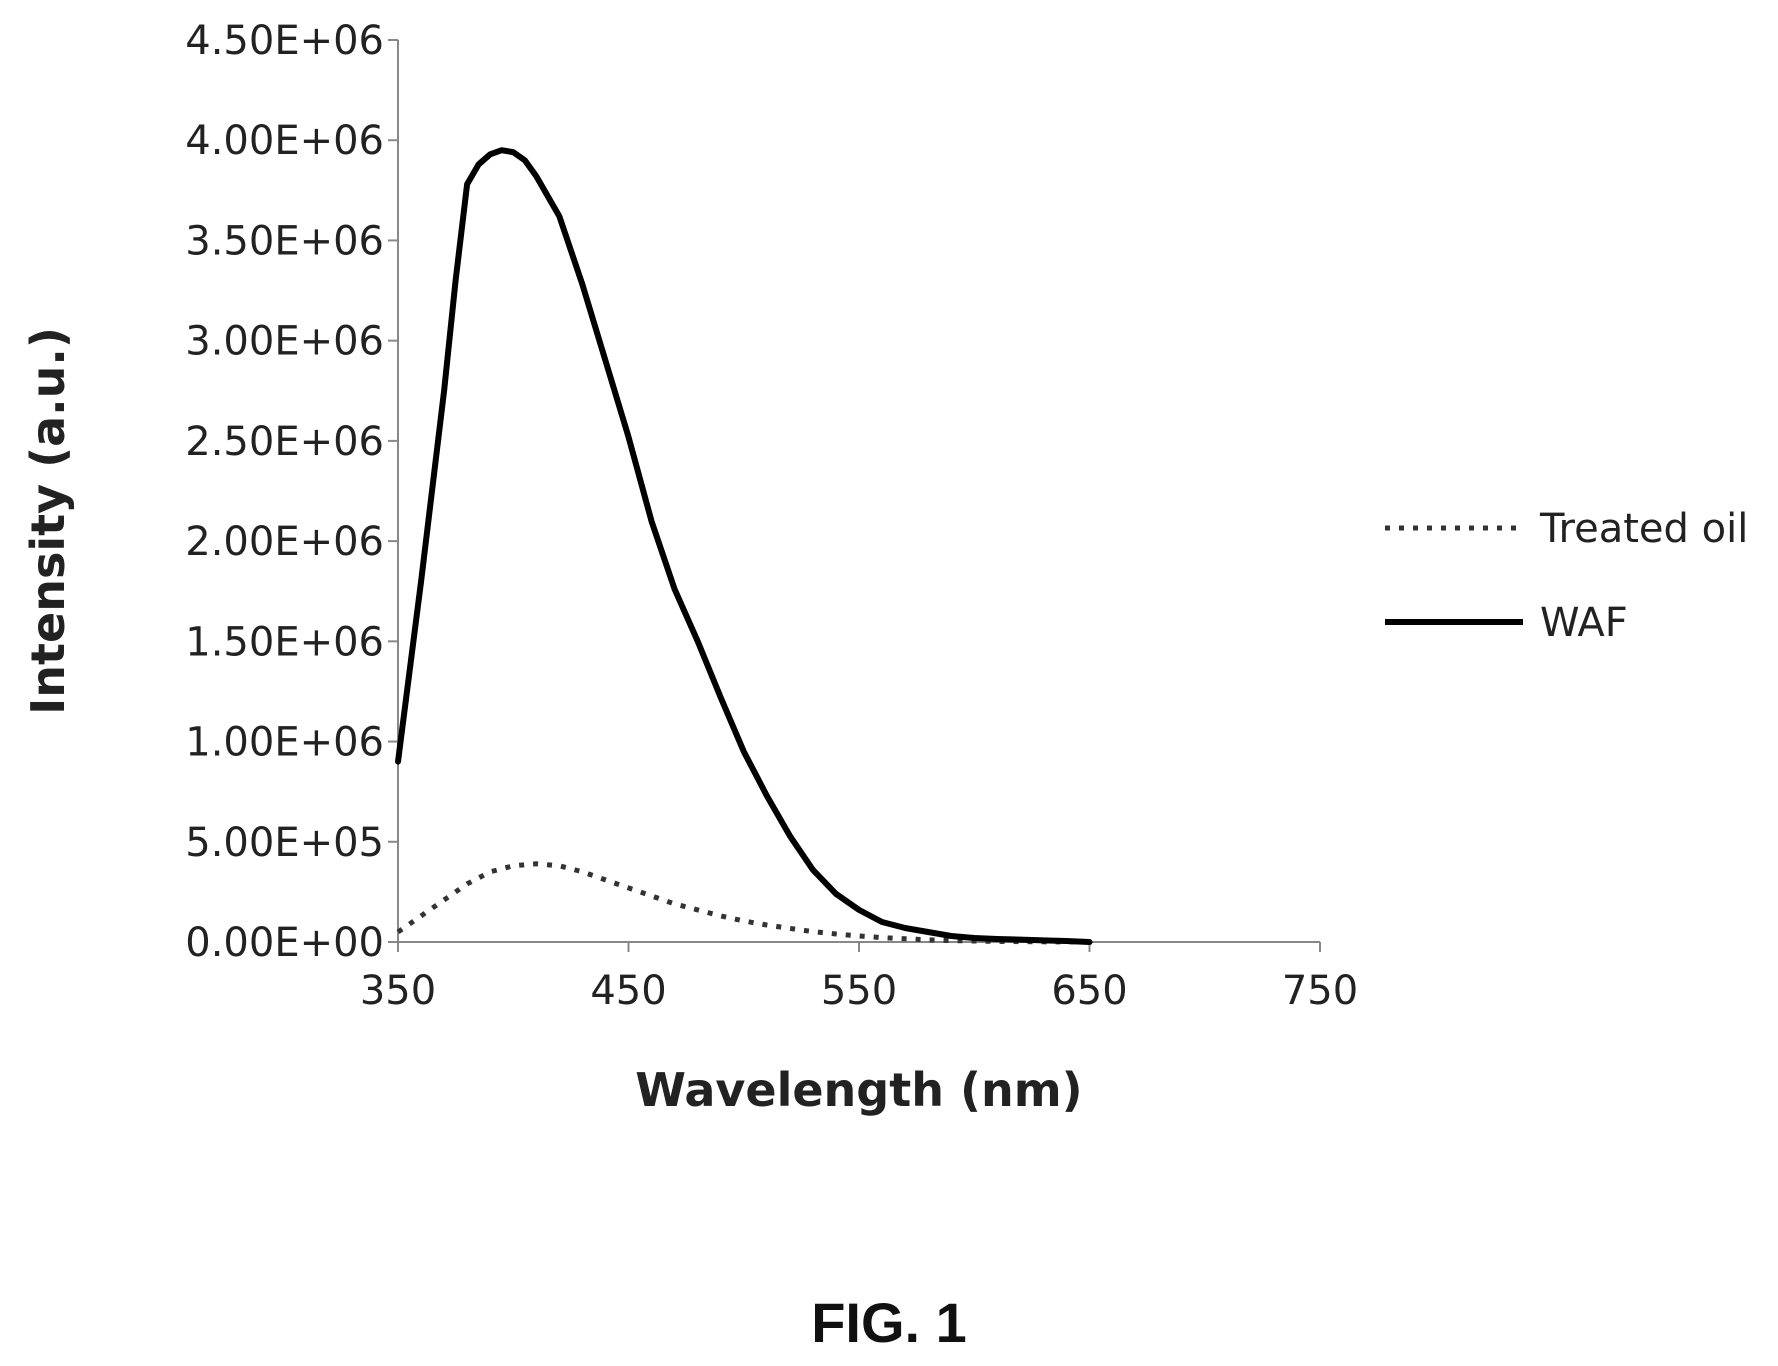 This screenshot has height=1366, width=1778. What do you see at coordinates (889, 1322) in the screenshot?
I see `figure-caption: FIG. 1` at bounding box center [889, 1322].